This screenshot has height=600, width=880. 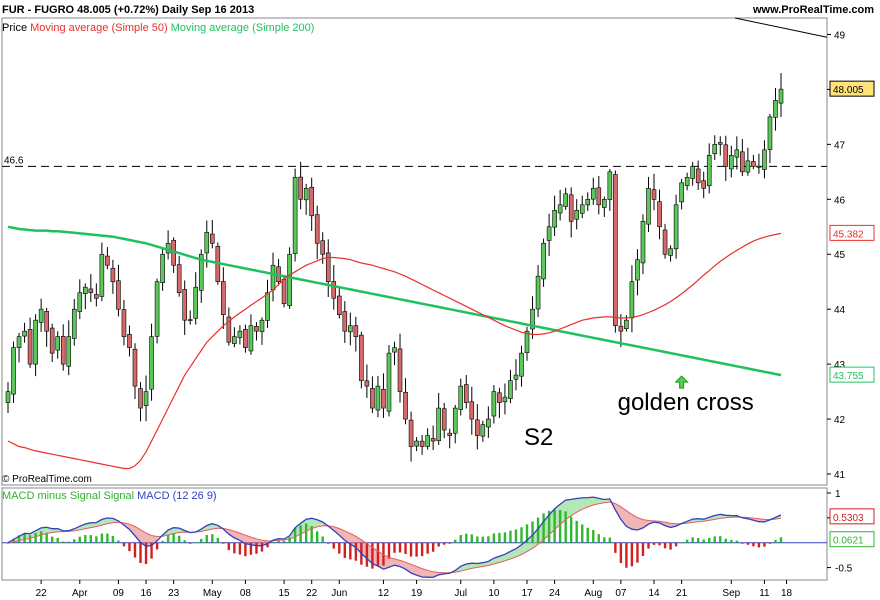 I want to click on site-url: www.ProRealTime.com, so click(x=813, y=10).